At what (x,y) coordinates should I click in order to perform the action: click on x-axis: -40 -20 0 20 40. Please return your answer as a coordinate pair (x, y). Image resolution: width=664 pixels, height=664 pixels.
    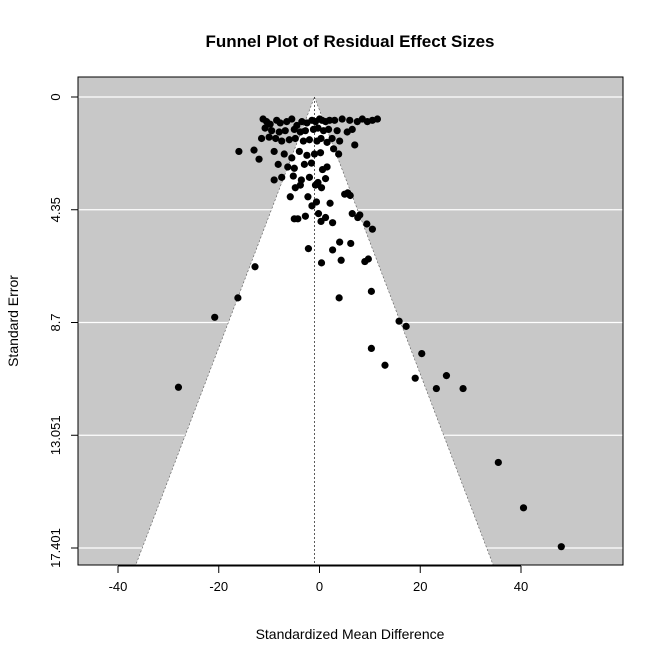
    Looking at the image, I should click on (318, 579).